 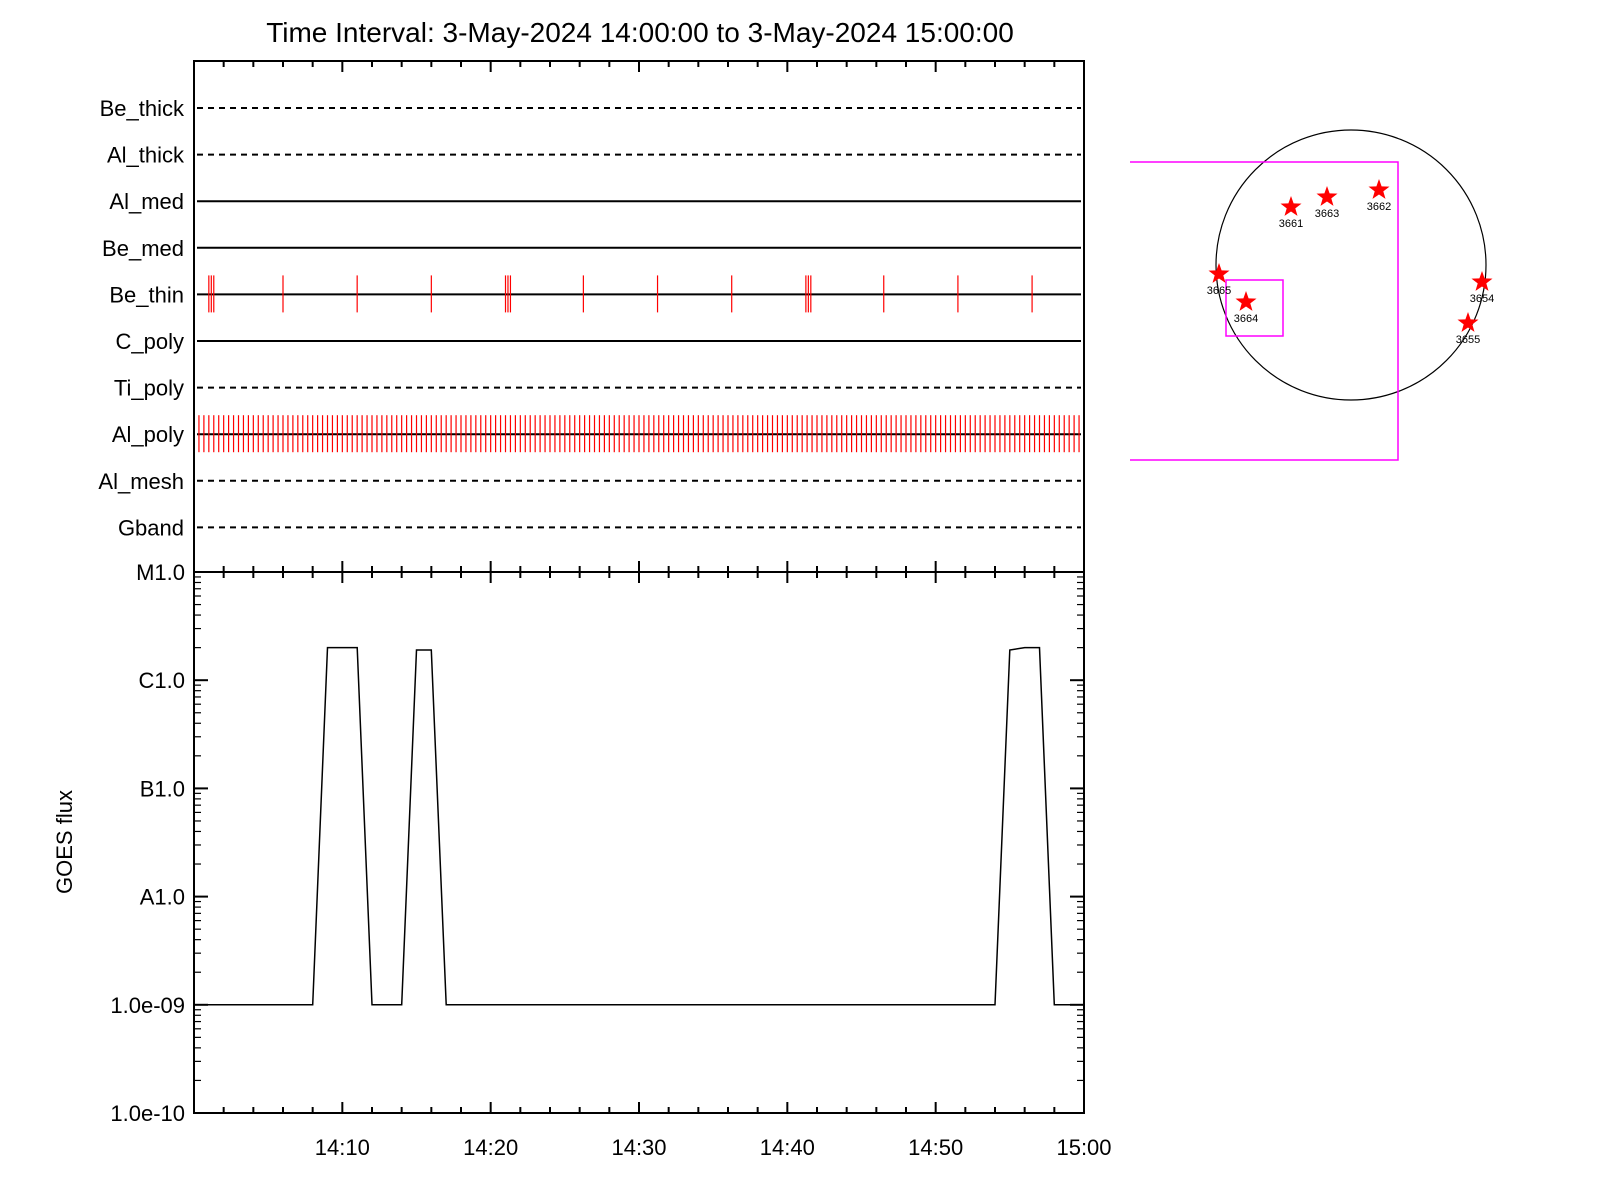 What do you see at coordinates (160, 572) in the screenshot?
I see `y-tick-label: M1.0` at bounding box center [160, 572].